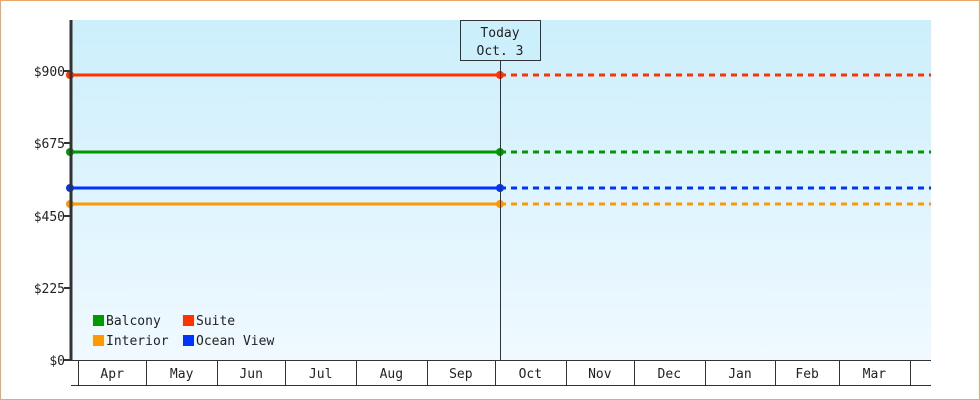 The height and width of the screenshot is (400, 980). Describe the element at coordinates (49, 72) in the screenshot. I see `y-tick-label: $900` at that location.